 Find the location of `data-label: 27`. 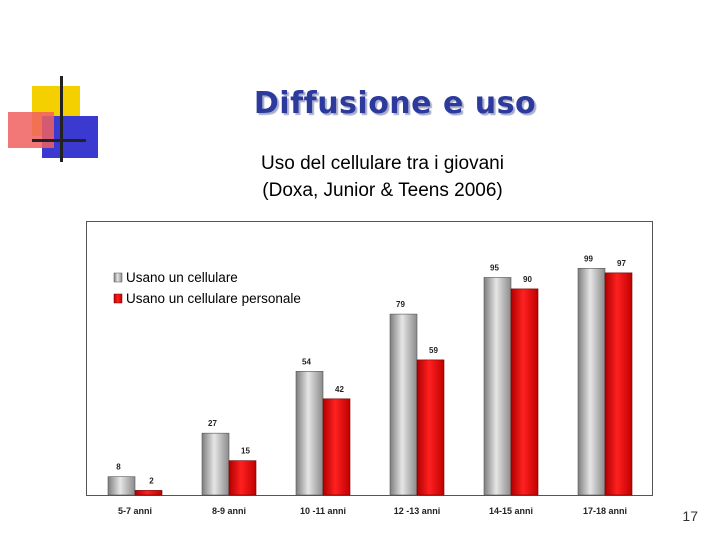

data-label: 27 is located at coordinates (212, 423).